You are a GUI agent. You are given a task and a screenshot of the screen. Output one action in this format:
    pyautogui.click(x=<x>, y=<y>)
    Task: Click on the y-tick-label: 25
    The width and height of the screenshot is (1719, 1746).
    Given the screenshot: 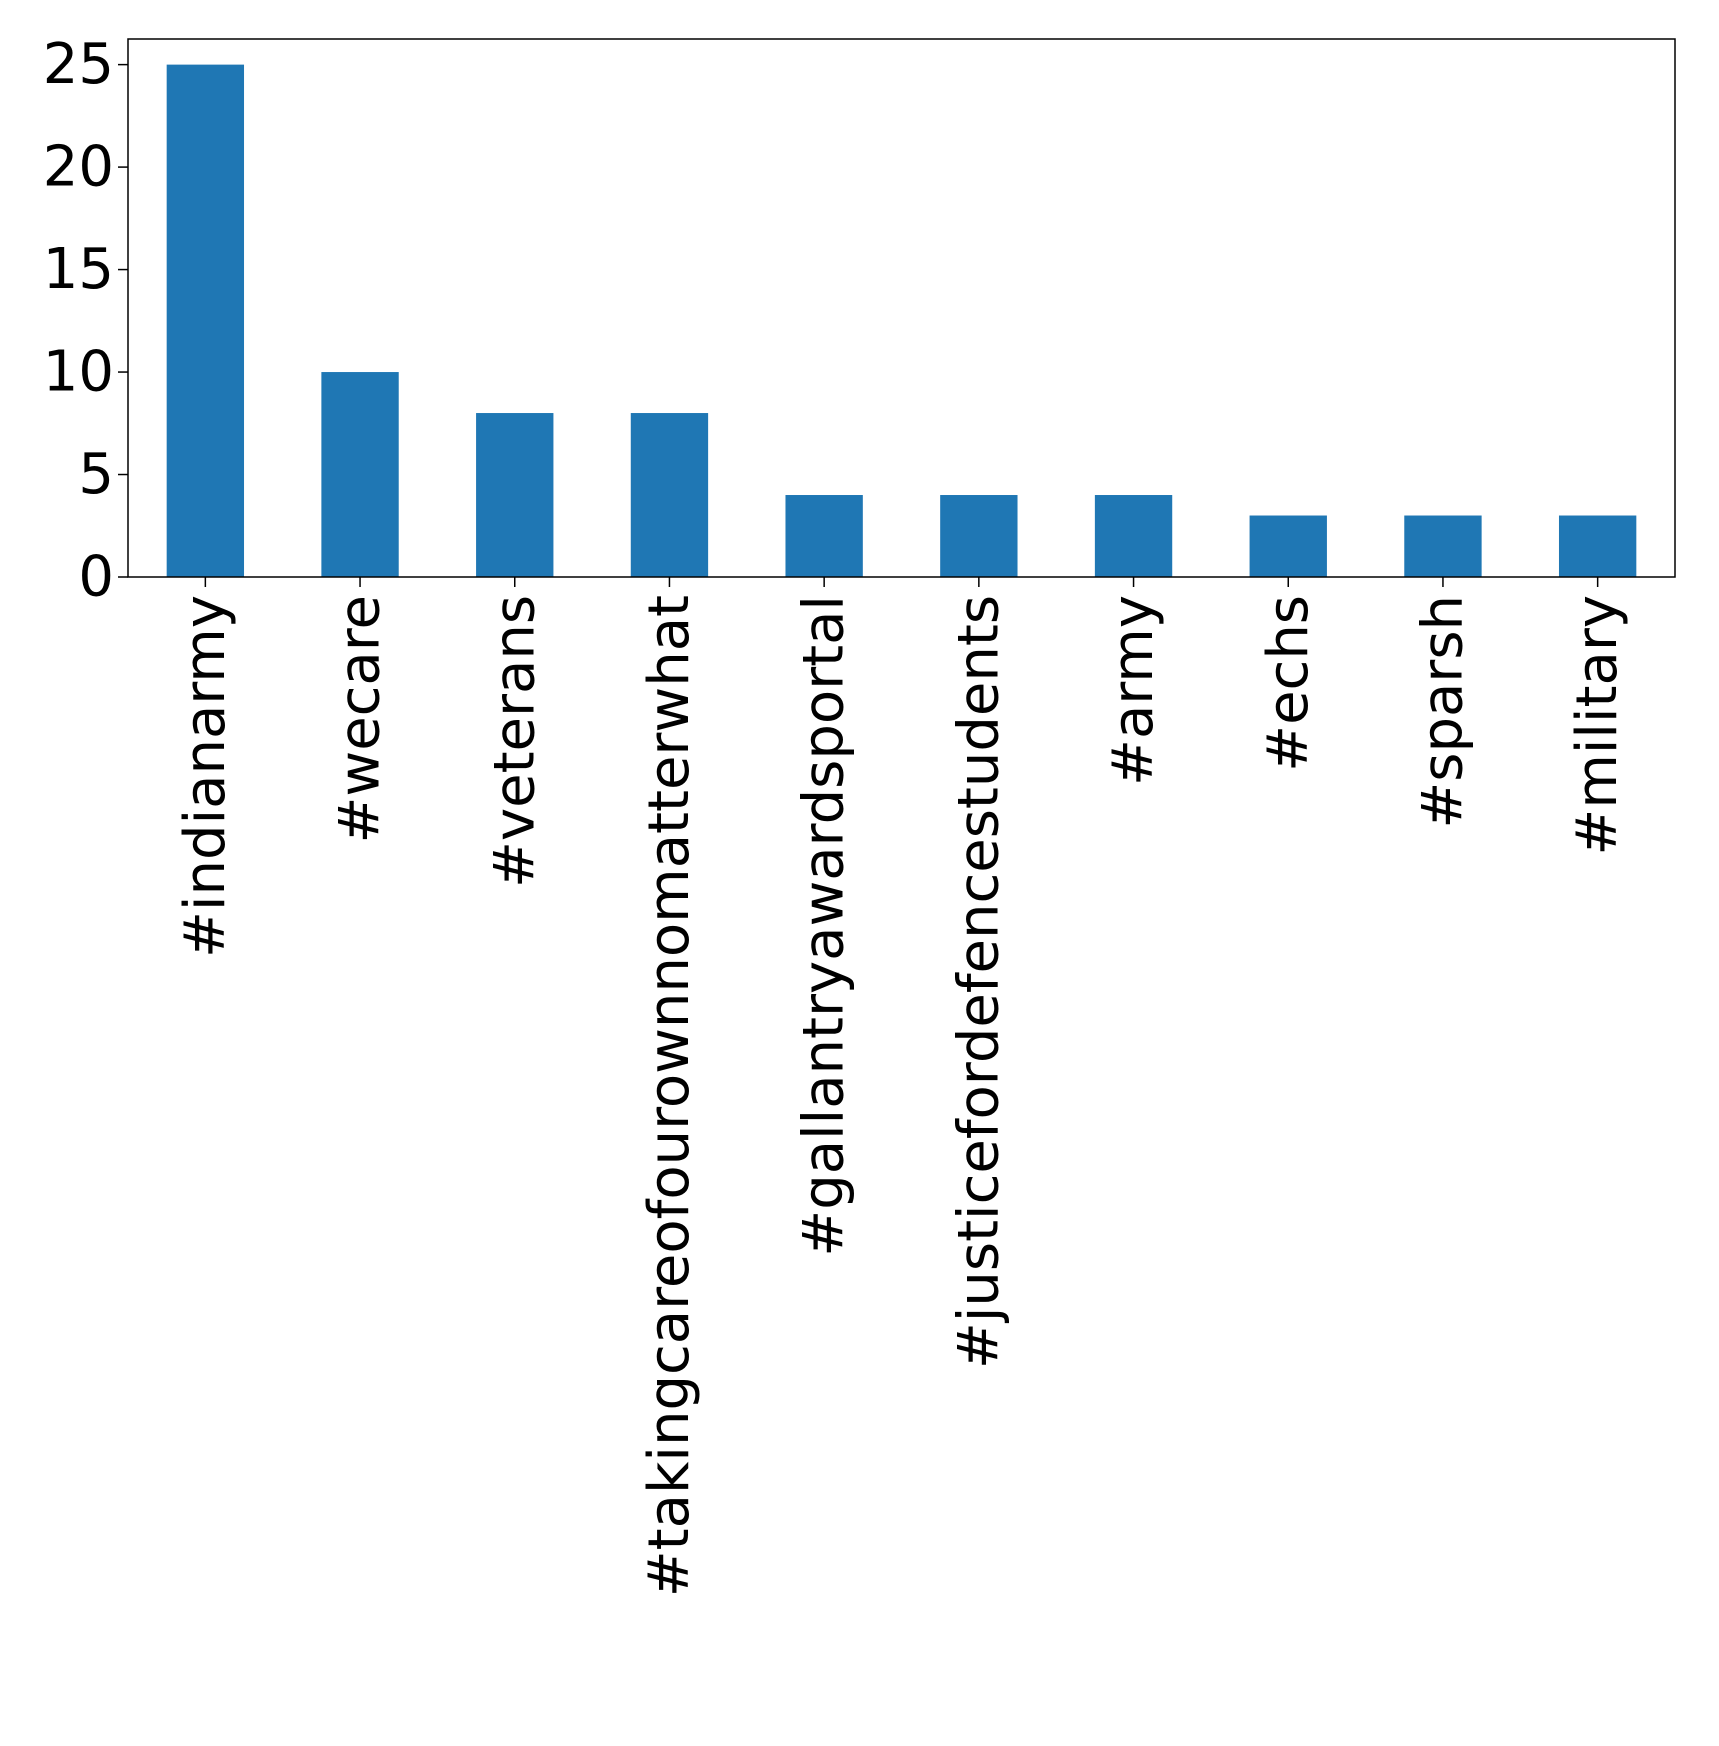 What is the action you would take?
    pyautogui.click(x=78, y=64)
    